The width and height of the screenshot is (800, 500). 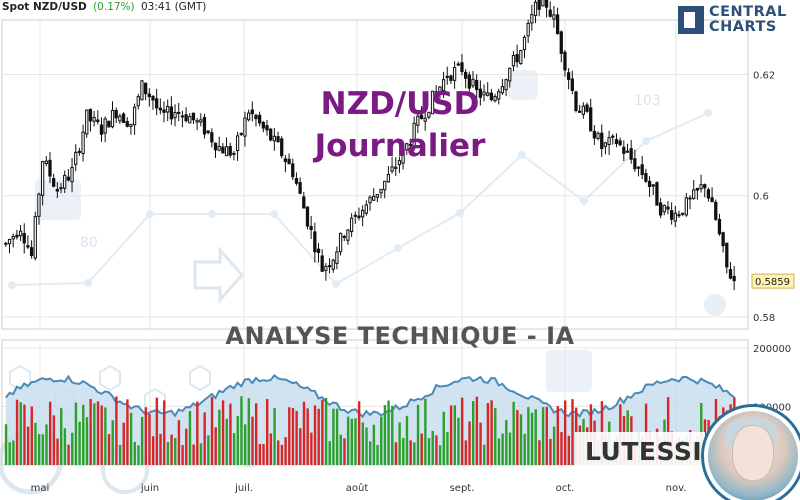 I want to click on watermark-label-103: 103, so click(x=647, y=101).